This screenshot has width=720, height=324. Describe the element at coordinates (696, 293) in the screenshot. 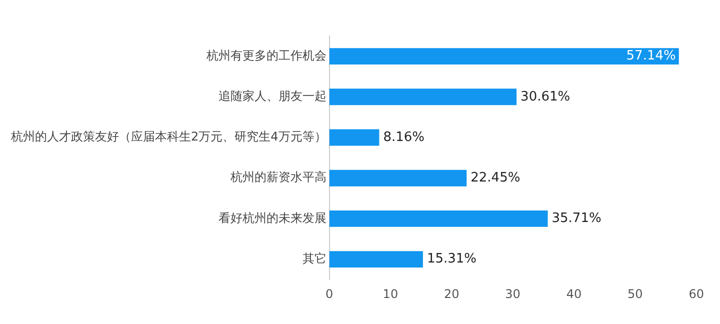

I see `x-tick-label: 60` at that location.